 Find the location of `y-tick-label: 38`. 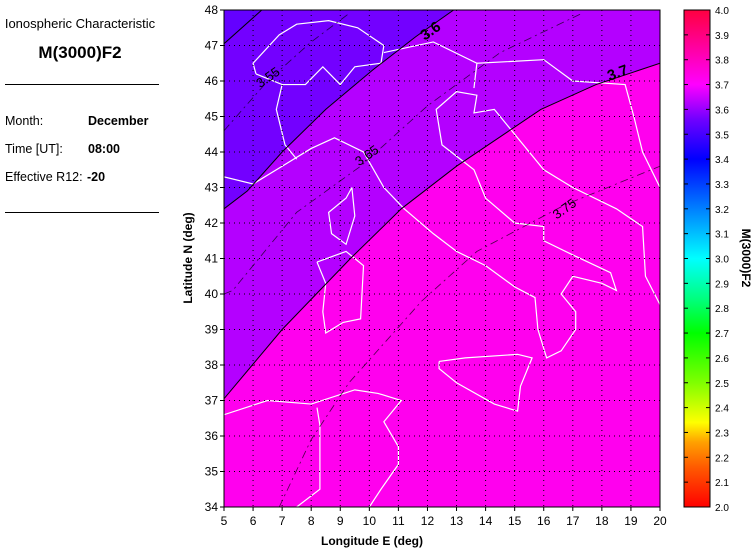

y-tick-label: 38 is located at coordinates (212, 365).